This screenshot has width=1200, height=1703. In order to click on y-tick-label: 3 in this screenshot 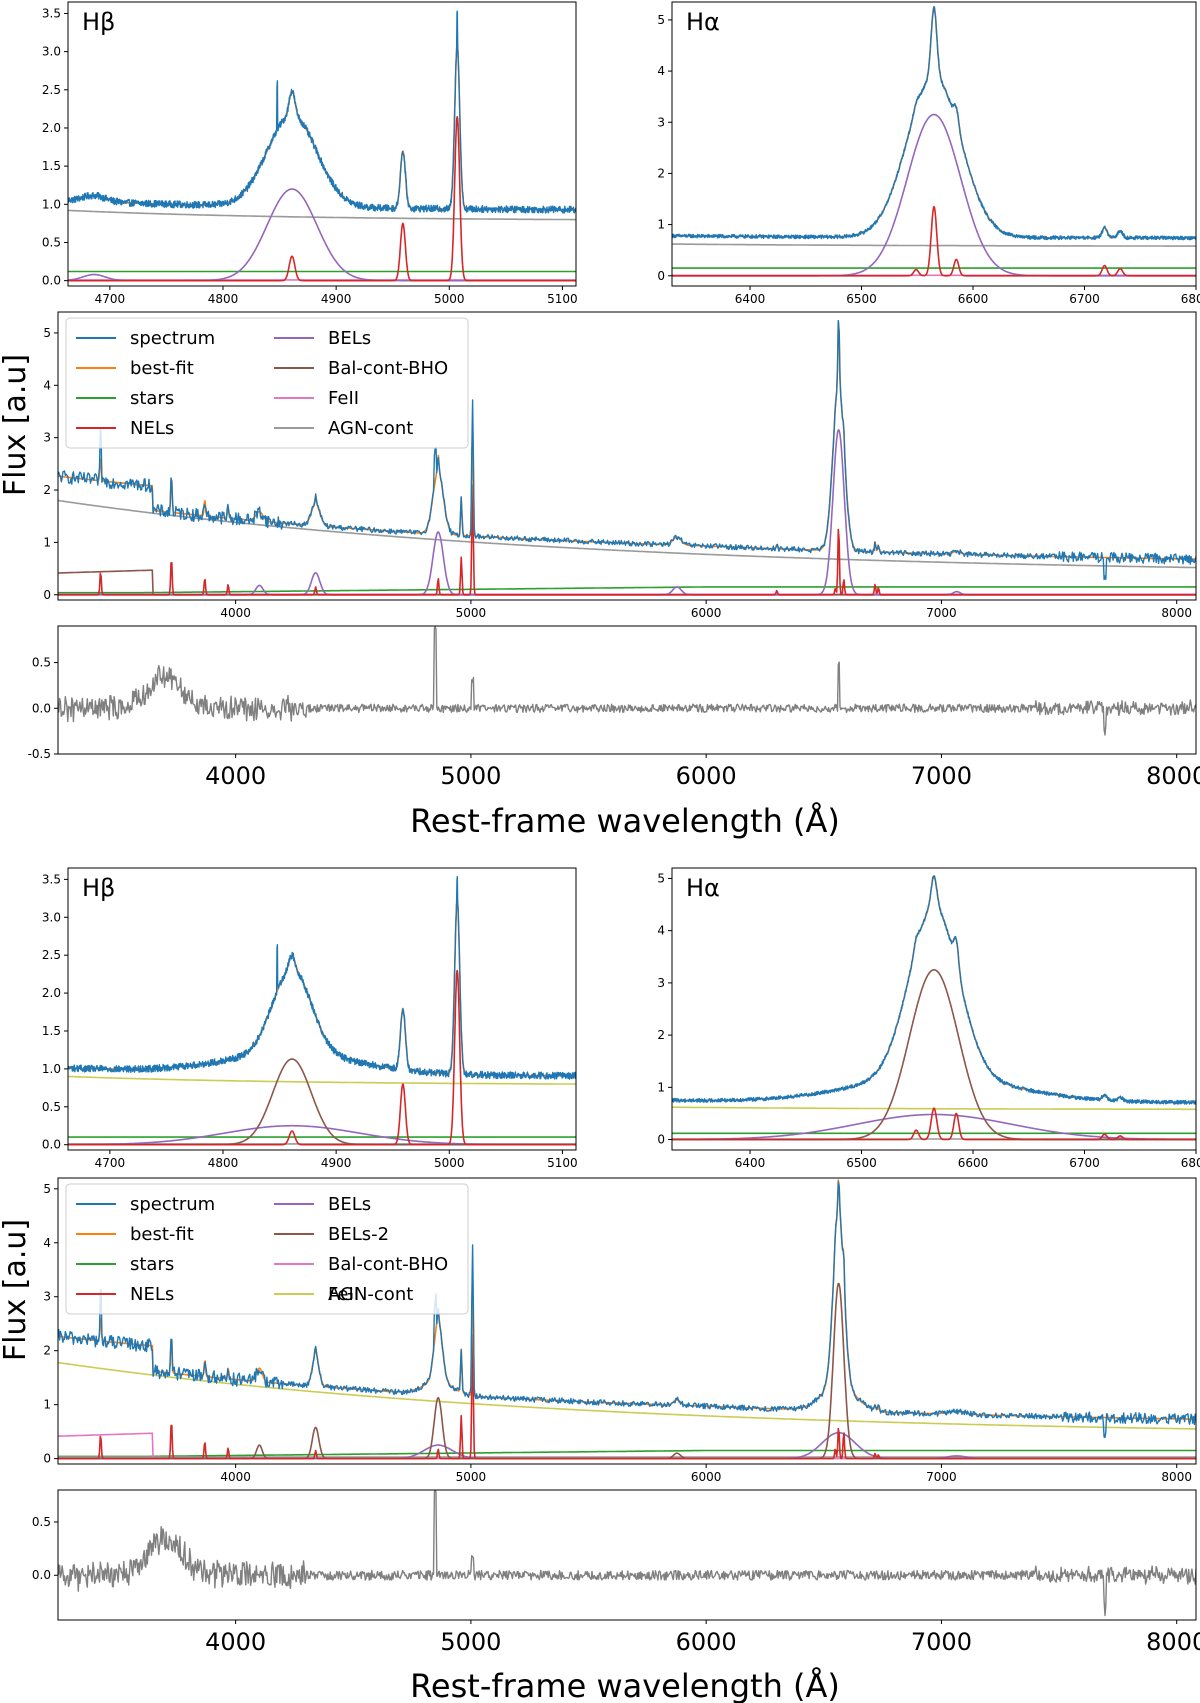, I will do `click(661, 983)`.